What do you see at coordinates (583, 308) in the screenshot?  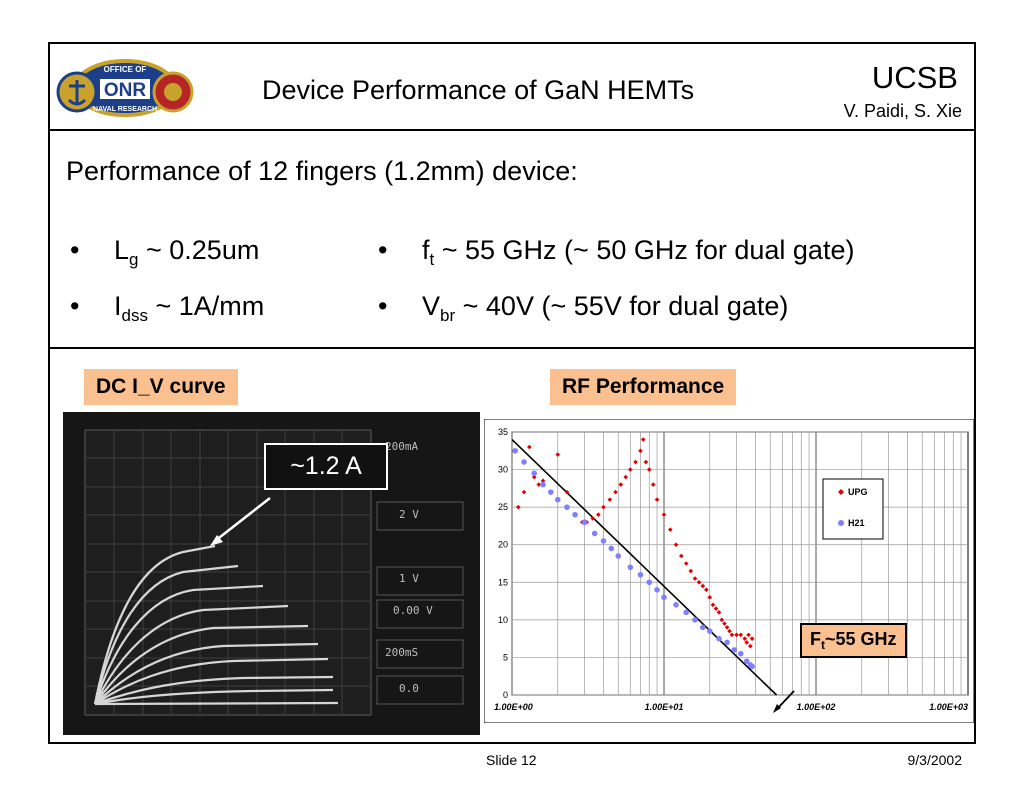 I see `bullet-vbr: • Vbr ~ 40V (~ 55V for dual gate)` at bounding box center [583, 308].